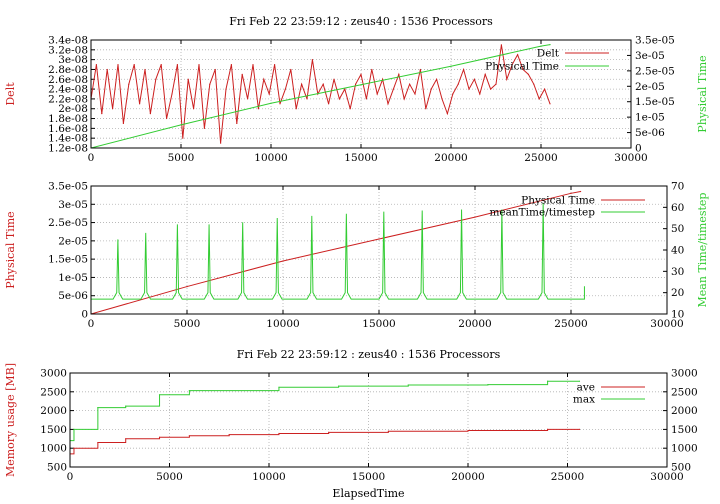 This screenshot has width=720, height=504. Describe the element at coordinates (53, 411) in the screenshot. I see `y-tick-label: 2000` at that location.